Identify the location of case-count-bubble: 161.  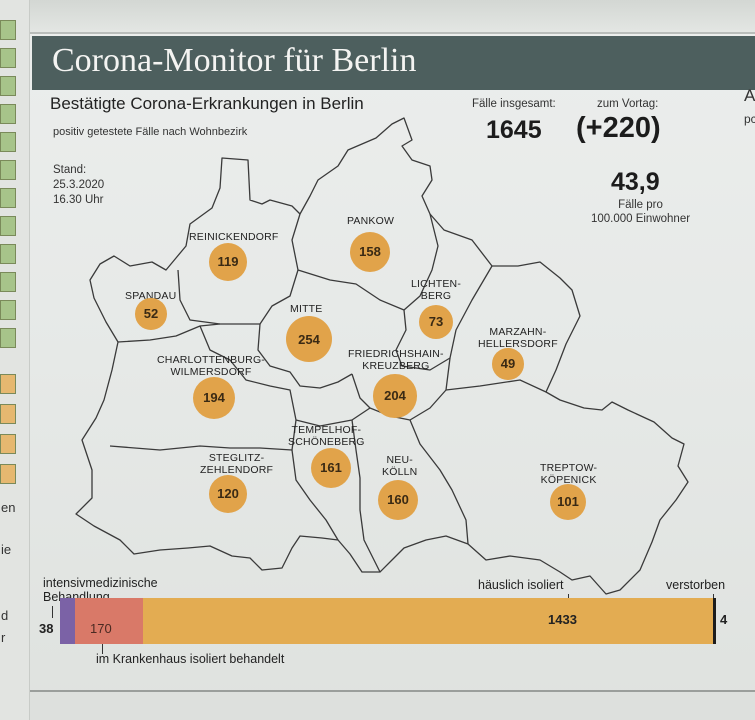
(331, 468).